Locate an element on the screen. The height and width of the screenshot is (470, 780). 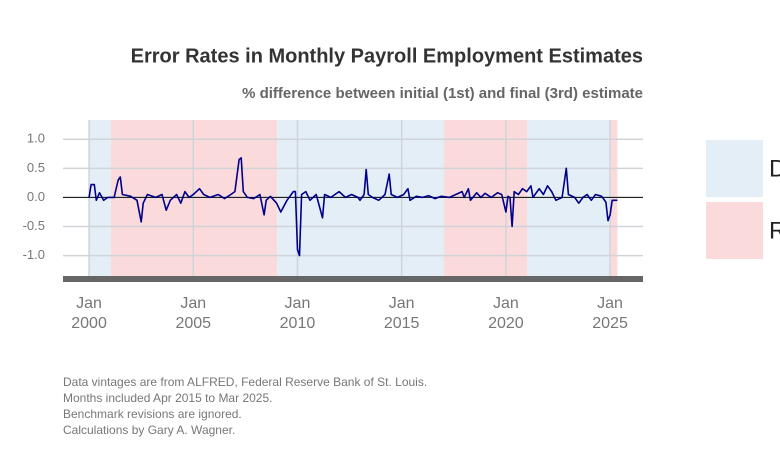
legend-label: R is located at coordinates (774, 230).